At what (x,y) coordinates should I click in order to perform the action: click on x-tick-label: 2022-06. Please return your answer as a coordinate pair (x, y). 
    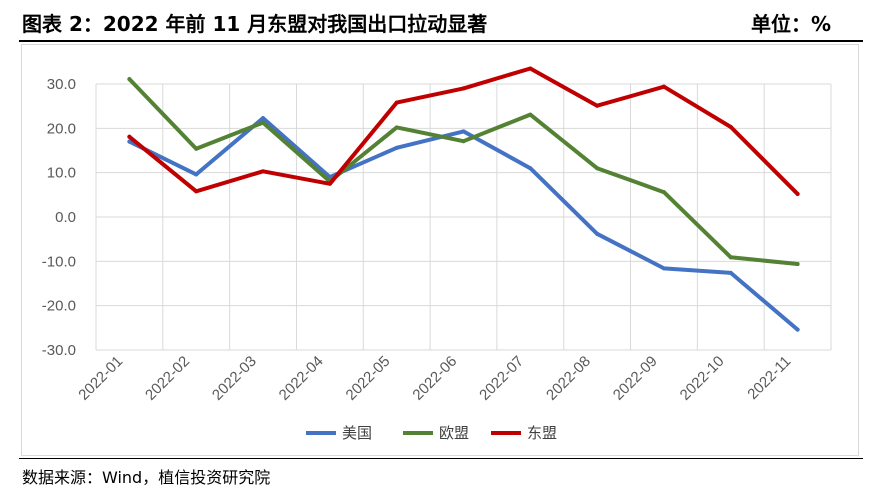
    Looking at the image, I should click on (434, 378).